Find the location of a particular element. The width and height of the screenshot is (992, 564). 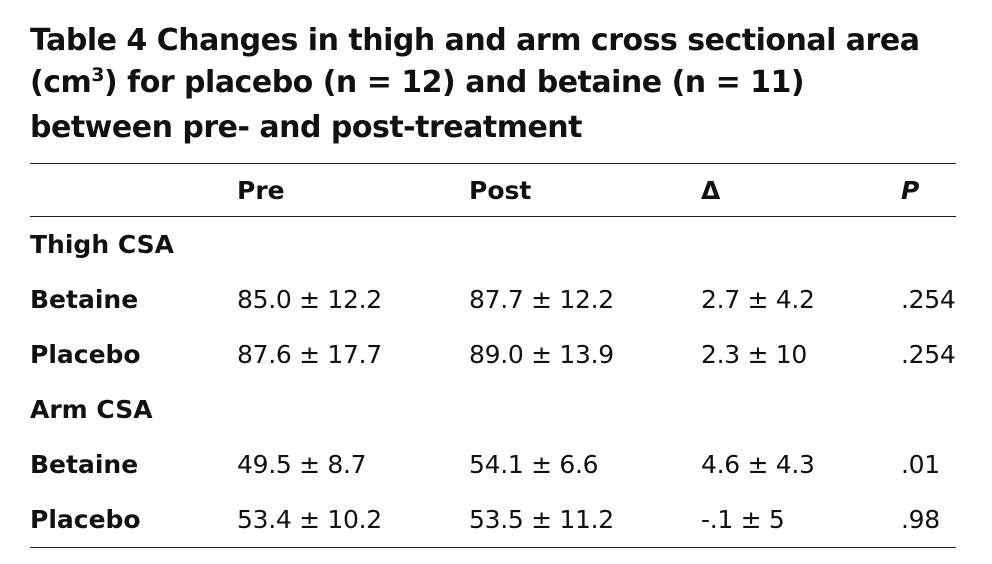

cell-p: .01 is located at coordinates (920, 464).